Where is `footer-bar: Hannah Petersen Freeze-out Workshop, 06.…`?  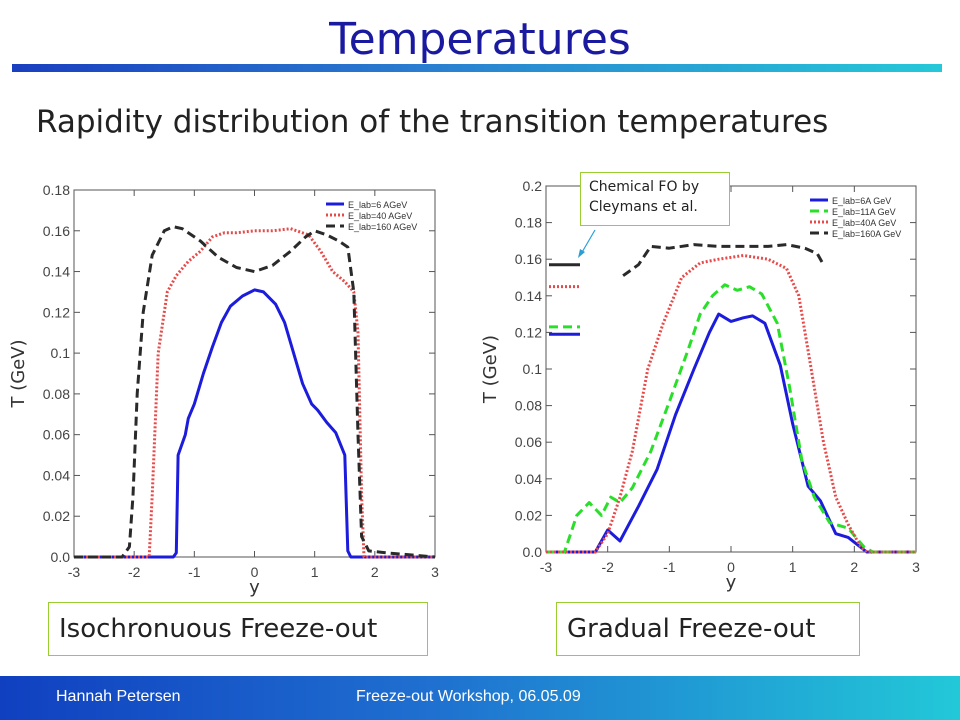 footer-bar: Hannah Petersen Freeze-out Workshop, 06.… is located at coordinates (480, 698).